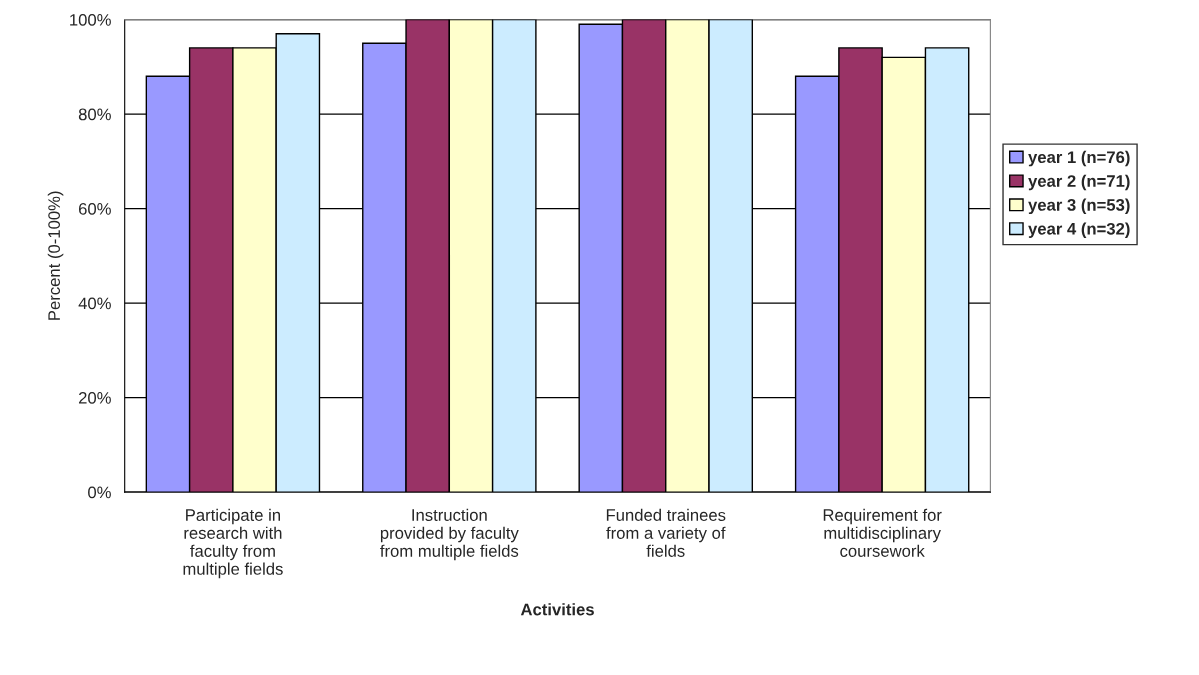  What do you see at coordinates (1079, 182) in the screenshot?
I see `legend-label: year 2 (n=71)` at bounding box center [1079, 182].